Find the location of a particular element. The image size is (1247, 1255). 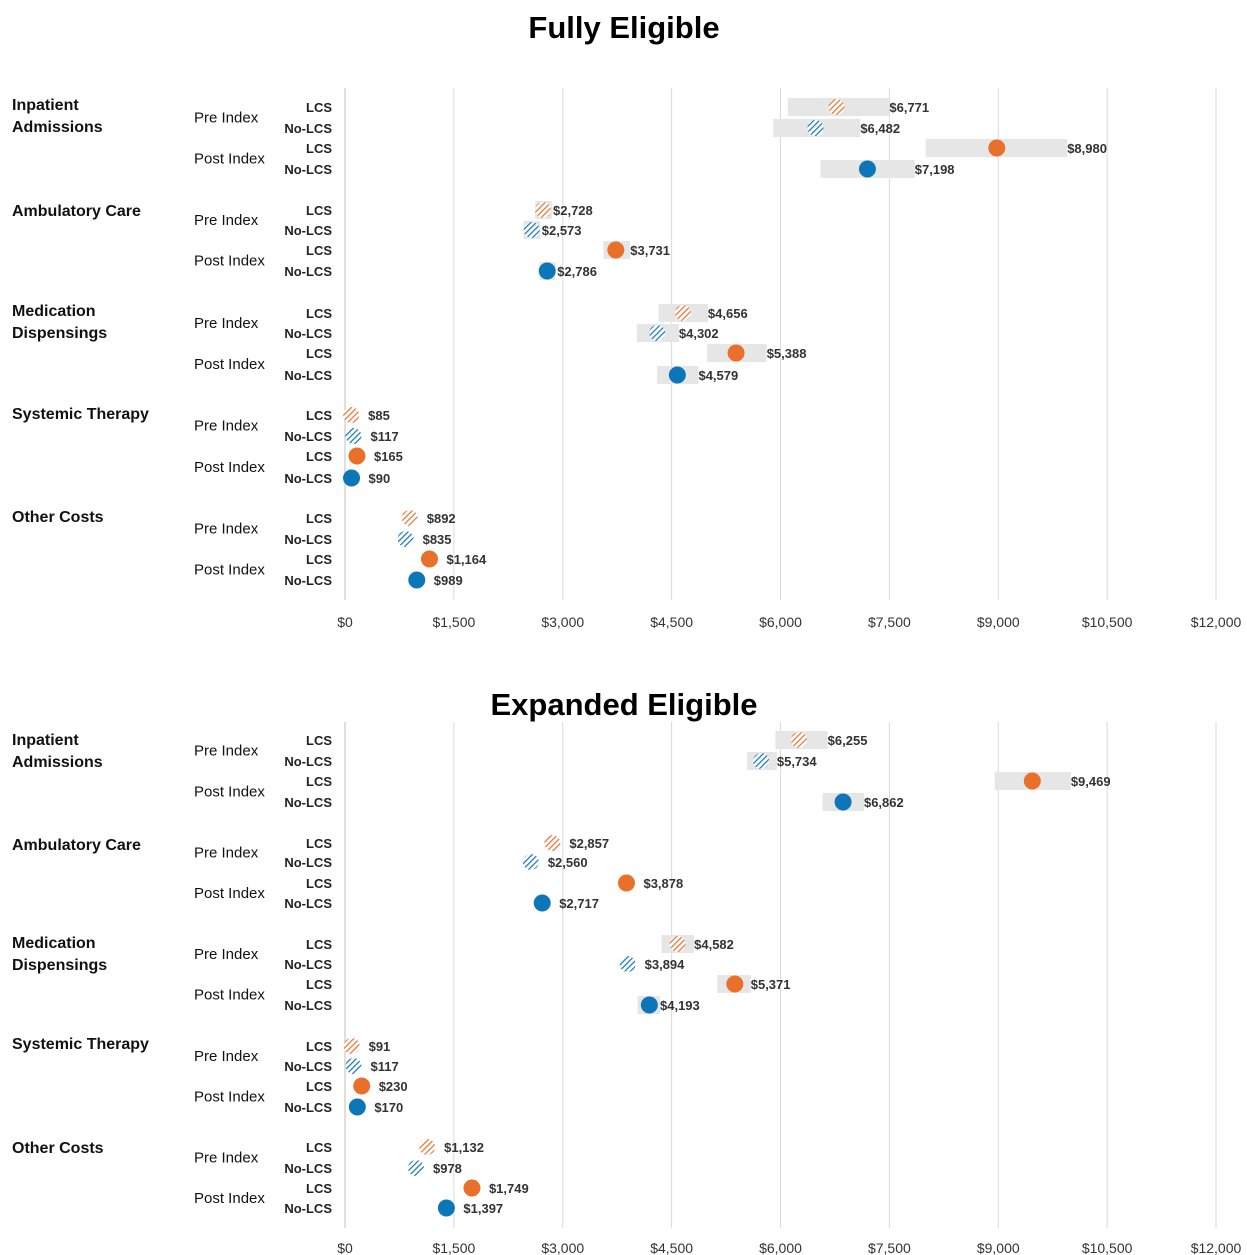

data-label: $165 is located at coordinates (388, 456).